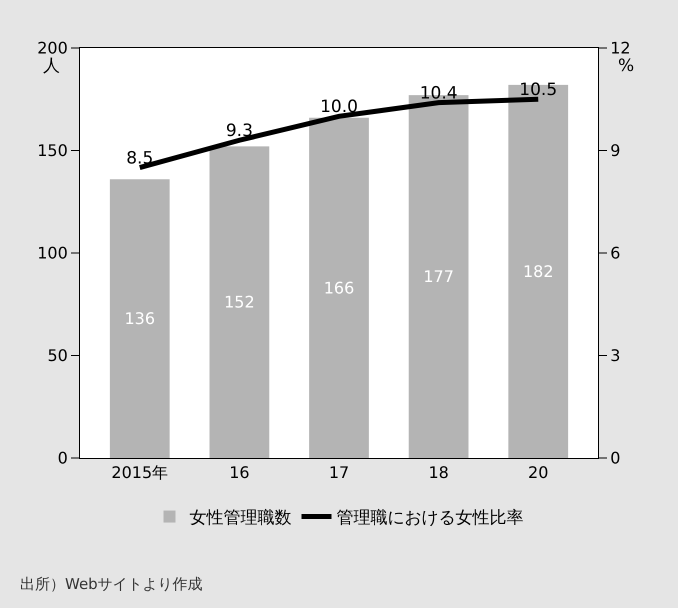 The width and height of the screenshot is (678, 608). Describe the element at coordinates (239, 131) in the screenshot. I see `data-label: 9.3` at that location.